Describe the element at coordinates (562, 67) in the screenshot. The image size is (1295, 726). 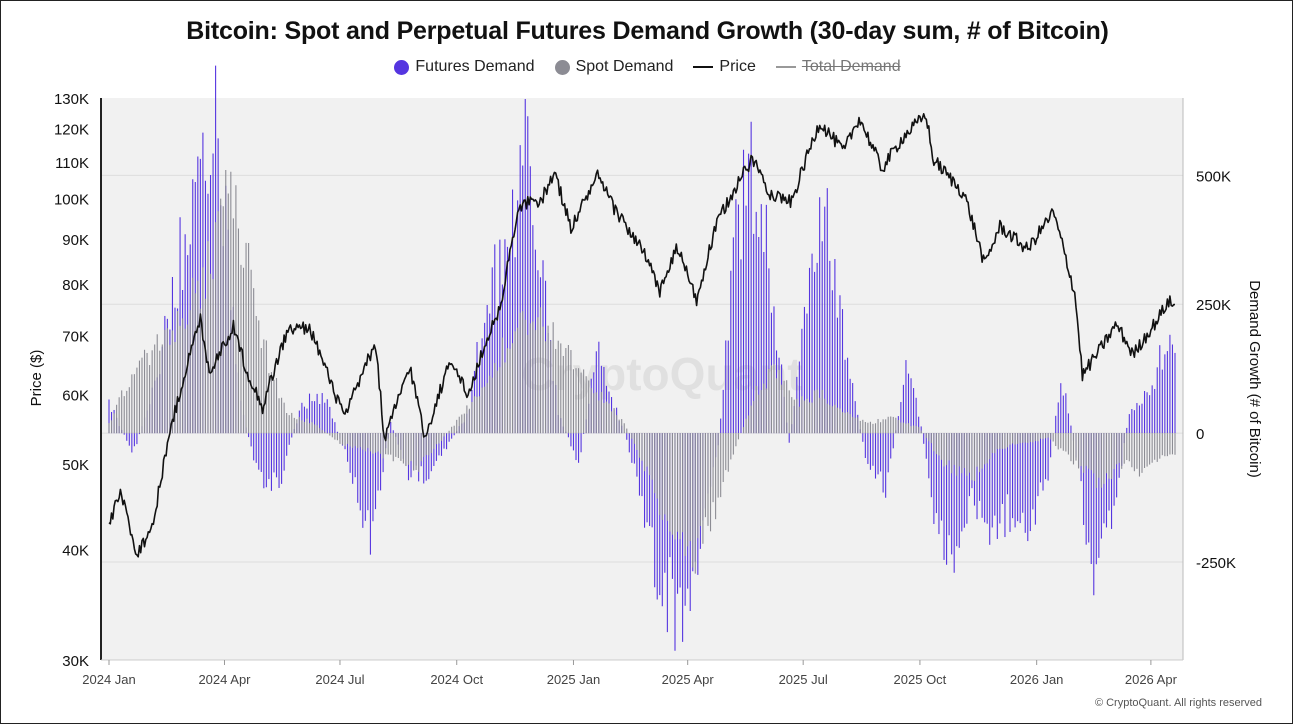
I see `legend-marker-spot-demand` at that location.